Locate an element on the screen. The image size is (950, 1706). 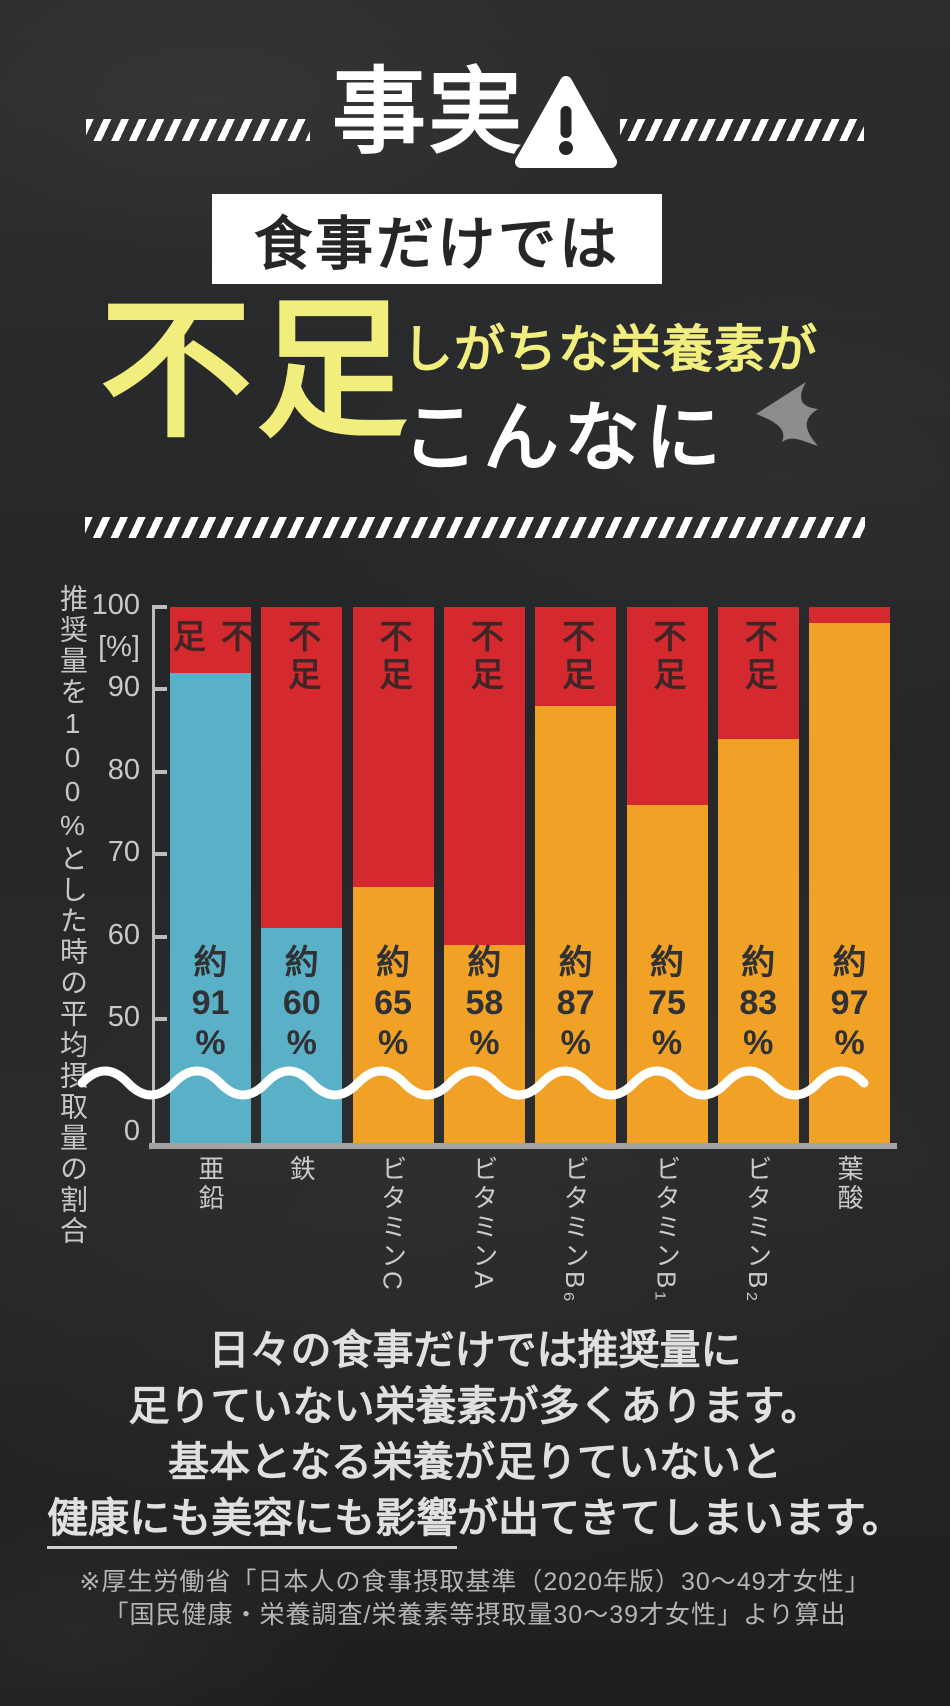
footnote-line: 「国民健康・栄養調査/栄養素等摂取量30〜39才女性」より算出 is located at coordinates (475, 1615).